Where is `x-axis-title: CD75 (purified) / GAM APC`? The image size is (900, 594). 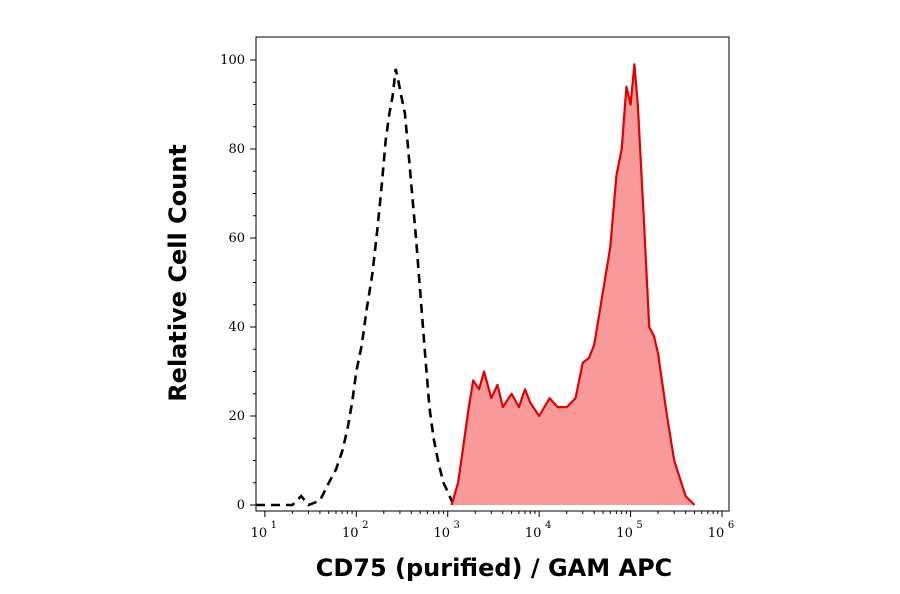
x-axis-title: CD75 (purified) / GAM APC is located at coordinates (494, 568).